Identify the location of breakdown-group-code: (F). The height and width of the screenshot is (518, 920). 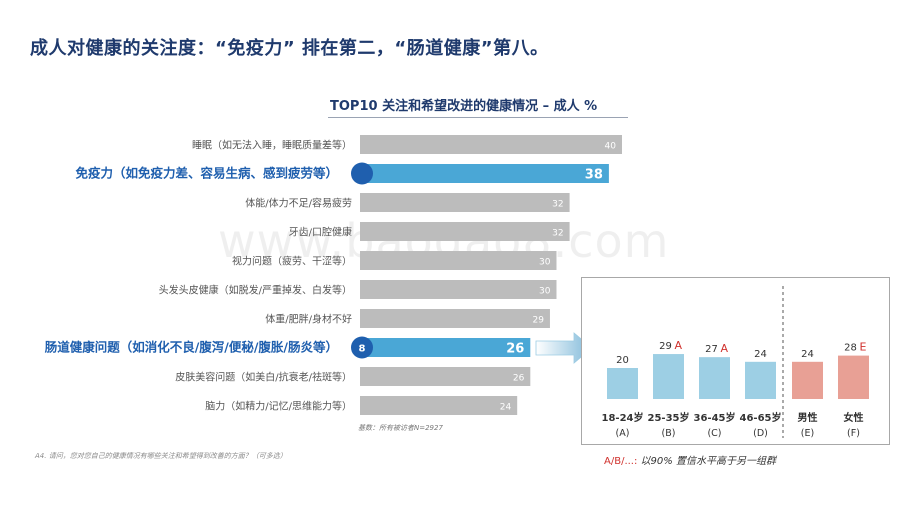
(853, 433).